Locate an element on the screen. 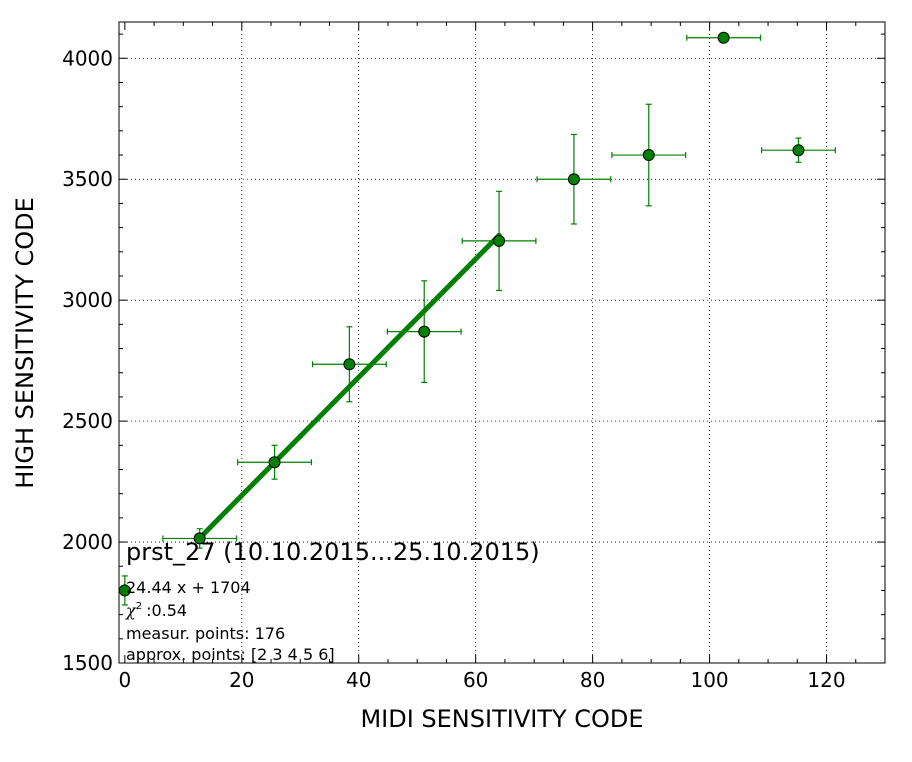 The image size is (912, 762). y-tick-label: 3000 is located at coordinates (87, 300).